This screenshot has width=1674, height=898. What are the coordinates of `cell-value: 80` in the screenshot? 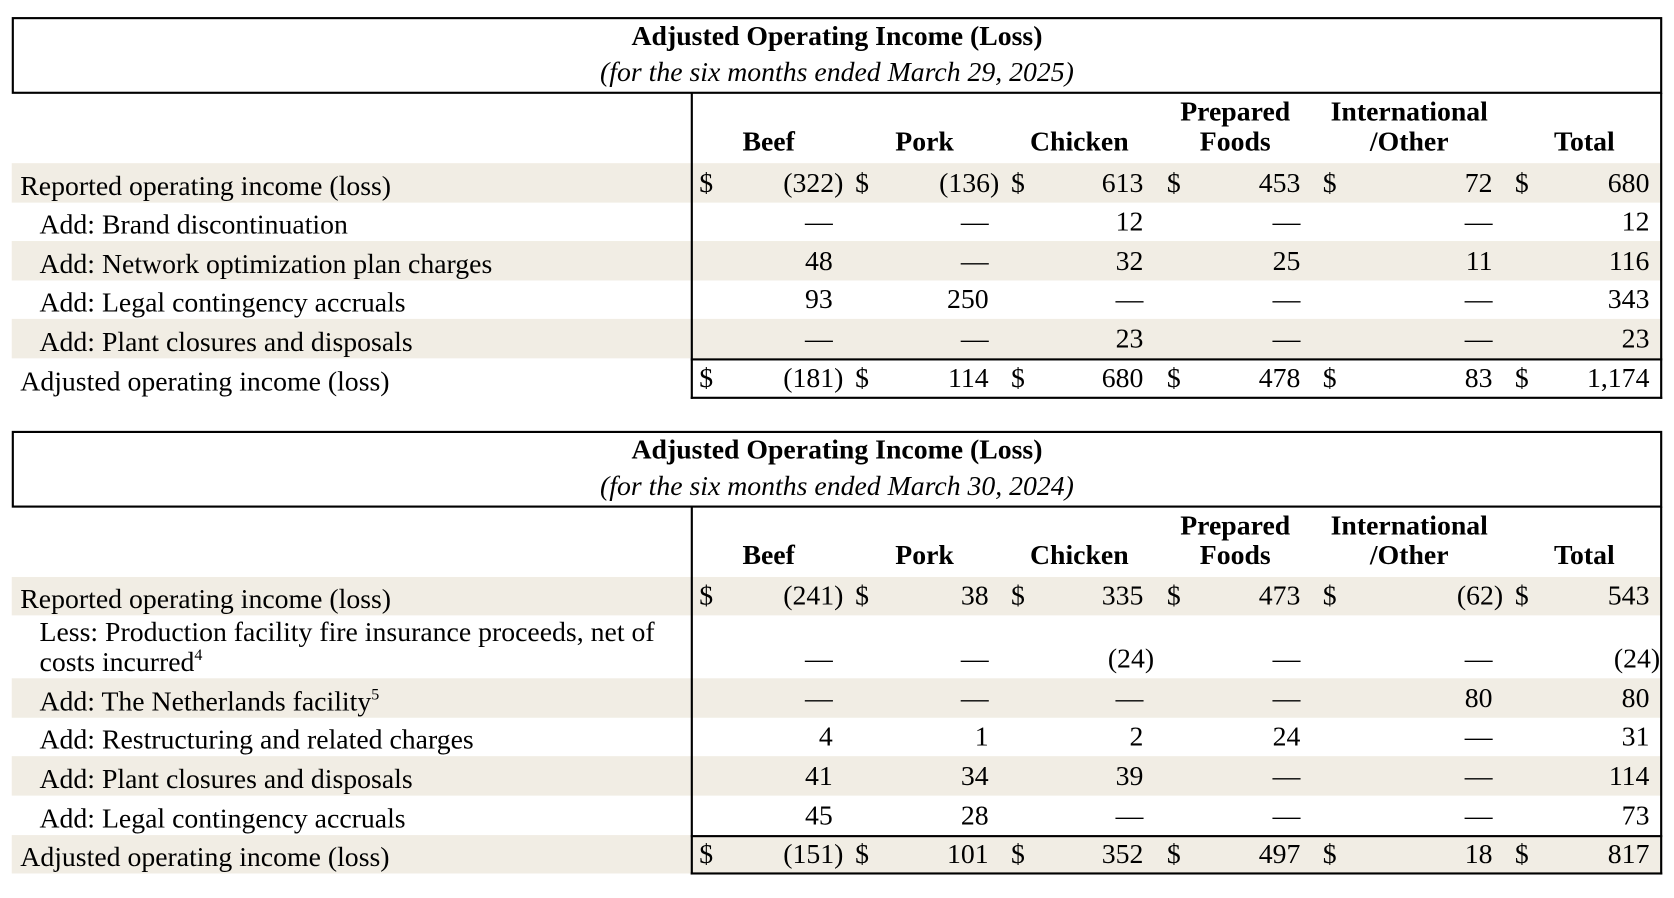 It's located at (1635, 698).